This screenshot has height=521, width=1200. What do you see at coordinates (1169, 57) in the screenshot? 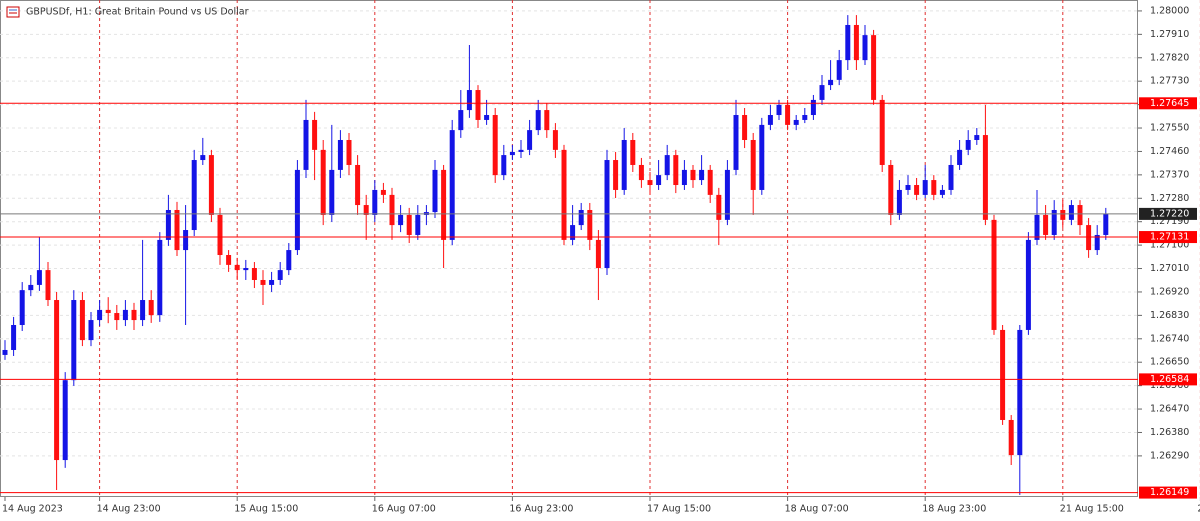
I see `y-tick-label: 1.27820` at bounding box center [1169, 57].